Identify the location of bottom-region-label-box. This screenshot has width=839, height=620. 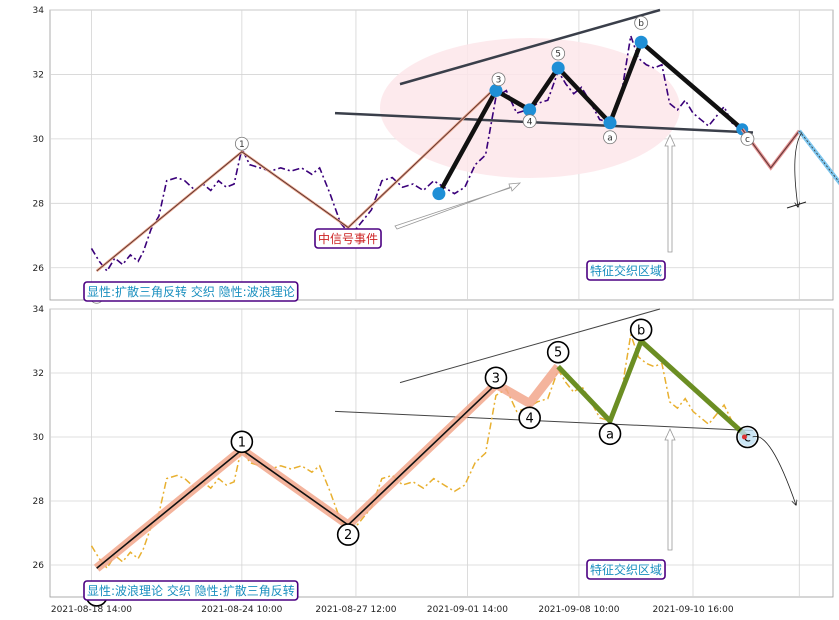
(626, 569).